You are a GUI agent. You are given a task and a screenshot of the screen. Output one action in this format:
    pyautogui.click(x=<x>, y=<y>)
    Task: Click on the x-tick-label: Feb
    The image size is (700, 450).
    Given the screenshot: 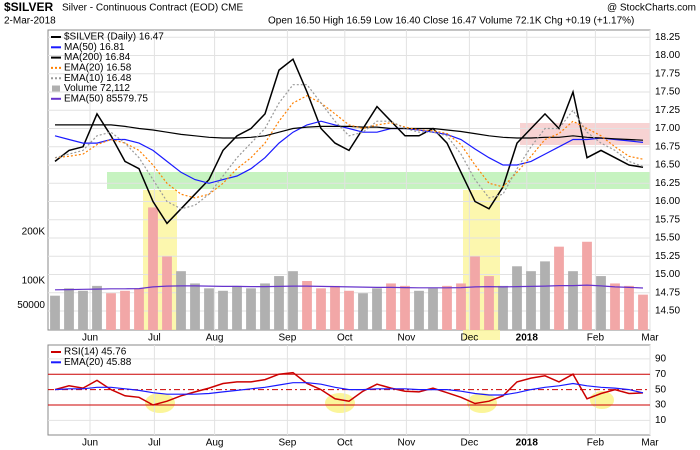 What is the action you would take?
    pyautogui.click(x=596, y=338)
    